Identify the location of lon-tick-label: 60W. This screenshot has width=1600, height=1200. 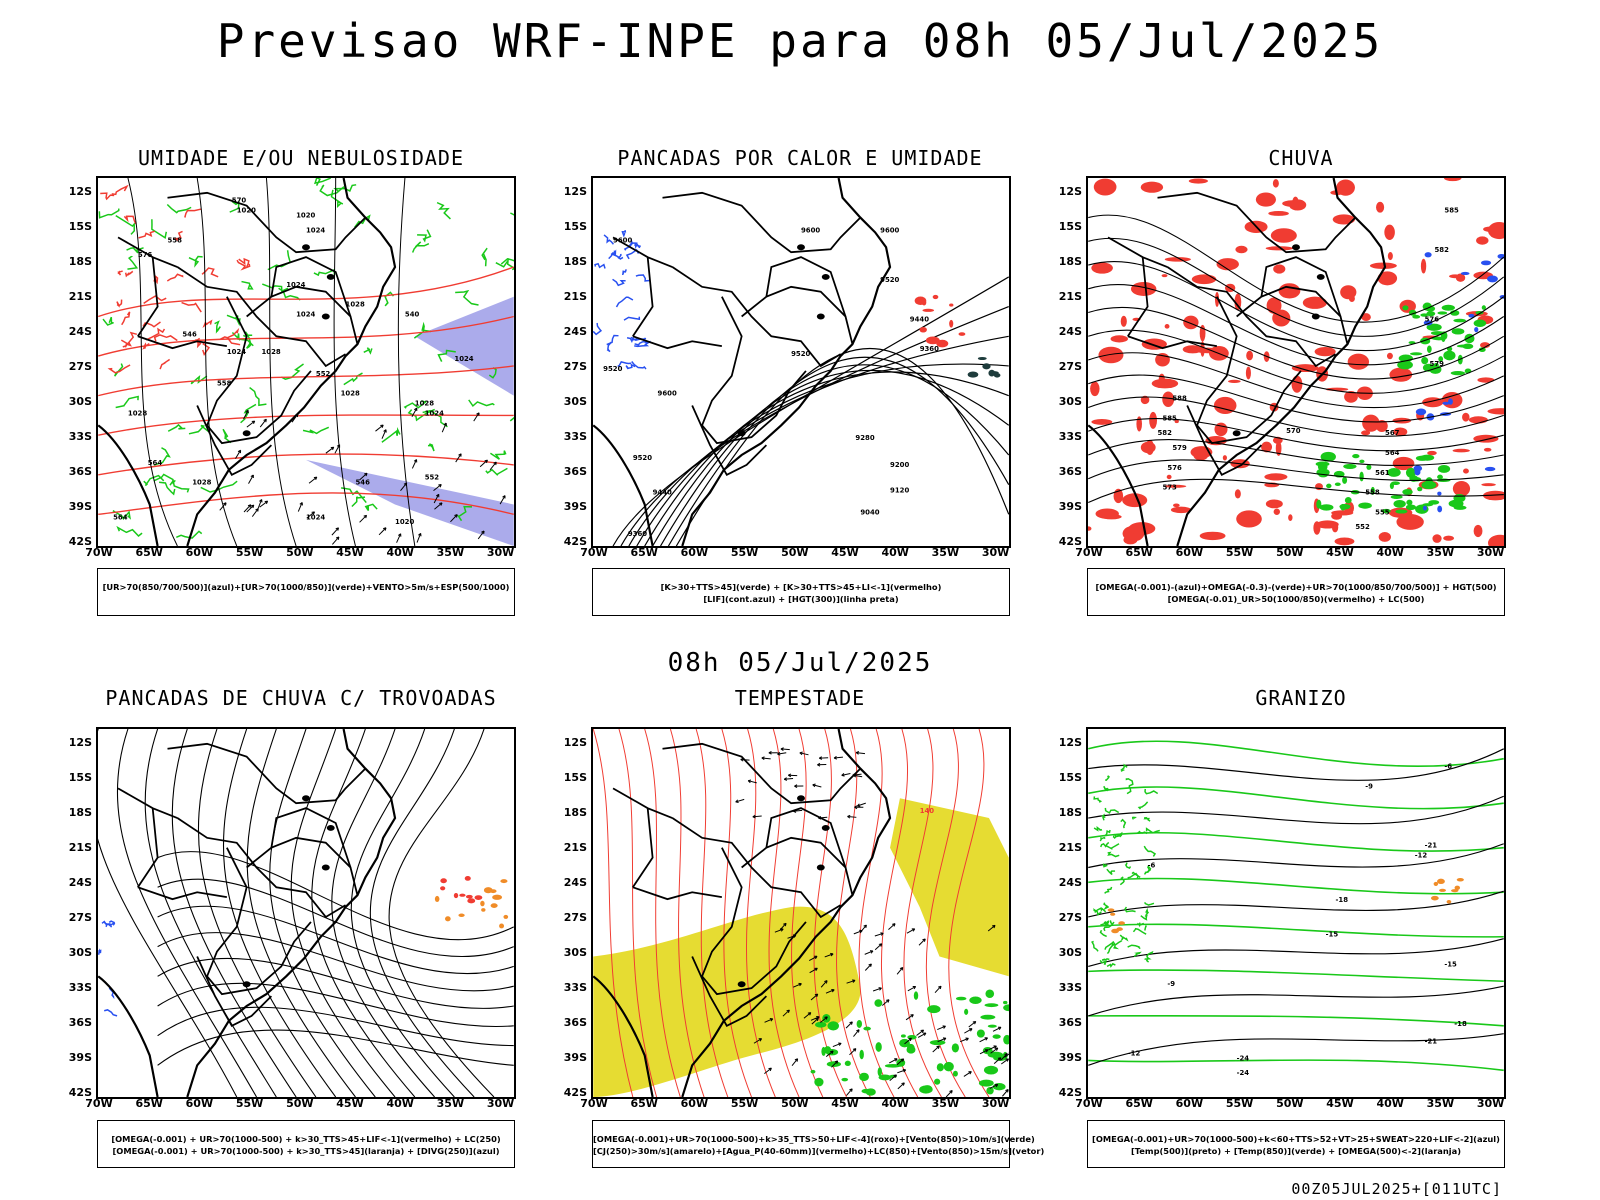
(1189, 1103).